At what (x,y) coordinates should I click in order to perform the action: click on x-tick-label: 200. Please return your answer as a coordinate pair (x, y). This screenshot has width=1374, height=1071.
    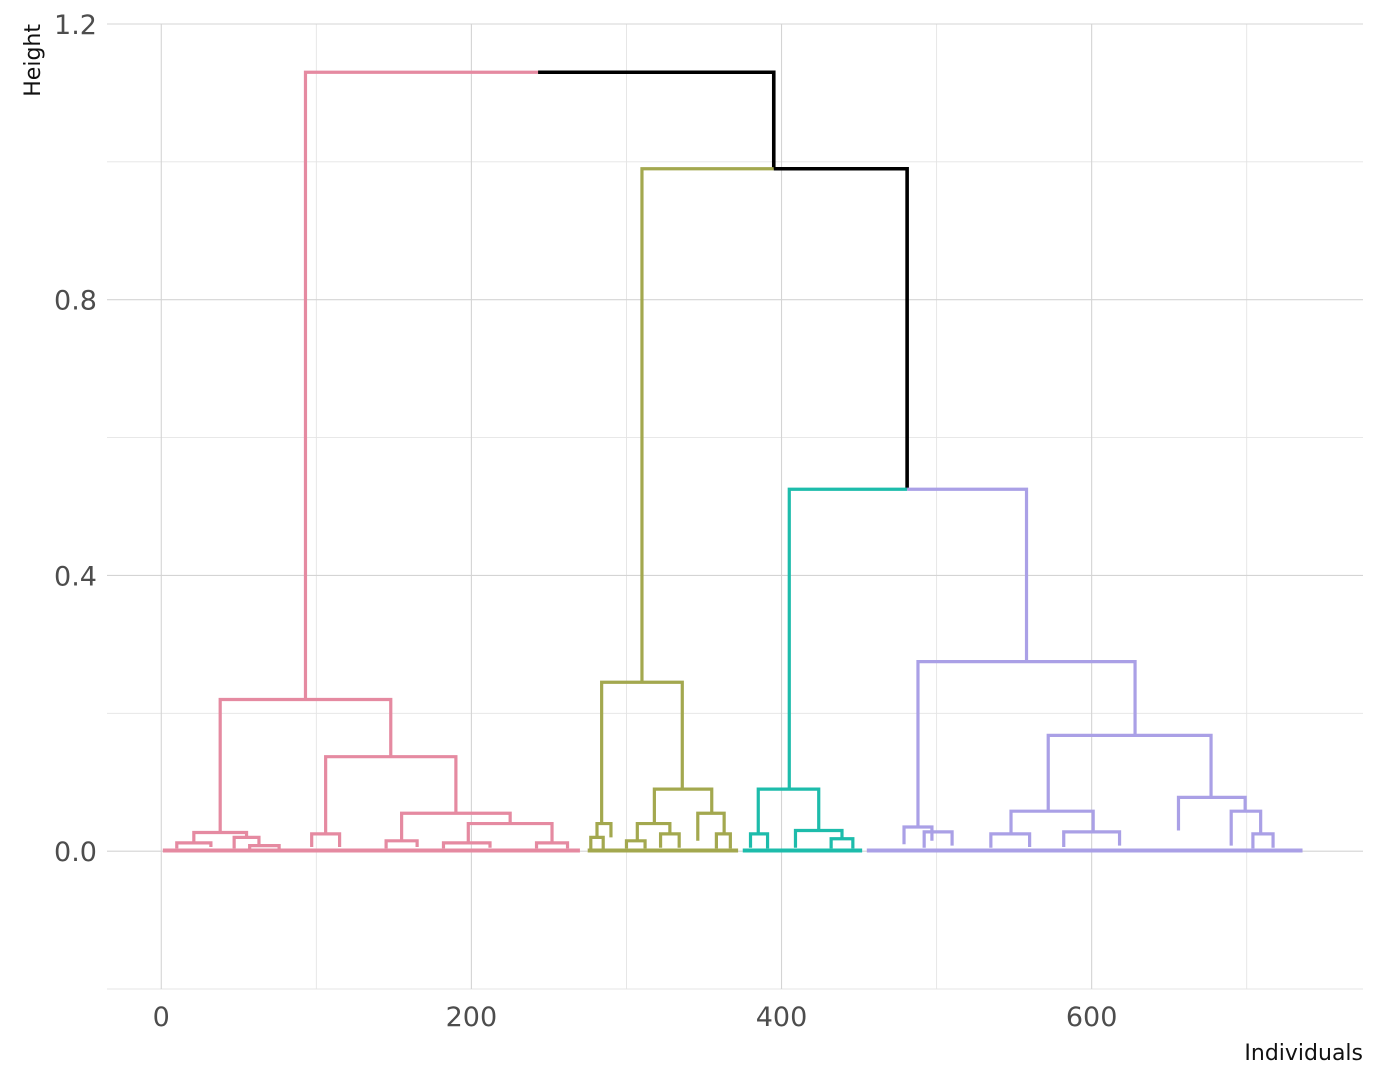
    Looking at the image, I should click on (472, 1017).